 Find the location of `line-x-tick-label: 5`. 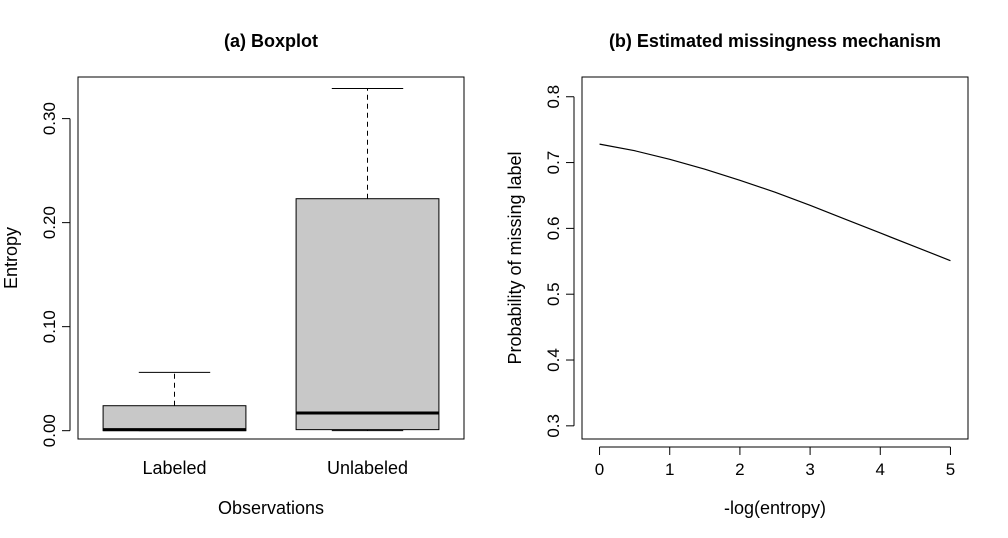

line-x-tick-label: 5 is located at coordinates (950, 469).